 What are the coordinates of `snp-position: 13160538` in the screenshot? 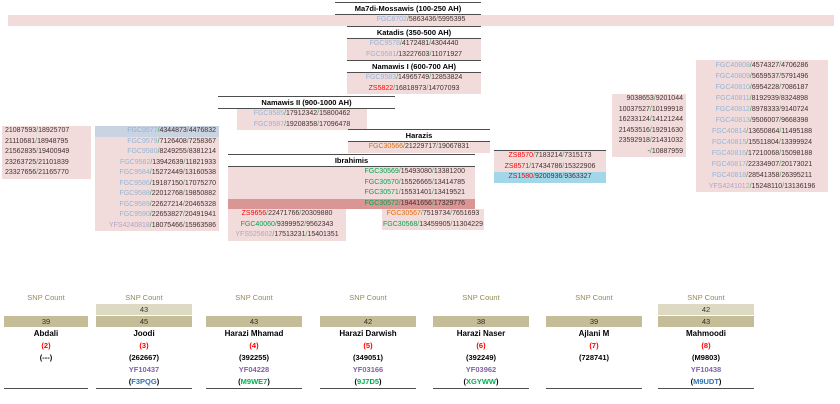 It's located at (200, 172).